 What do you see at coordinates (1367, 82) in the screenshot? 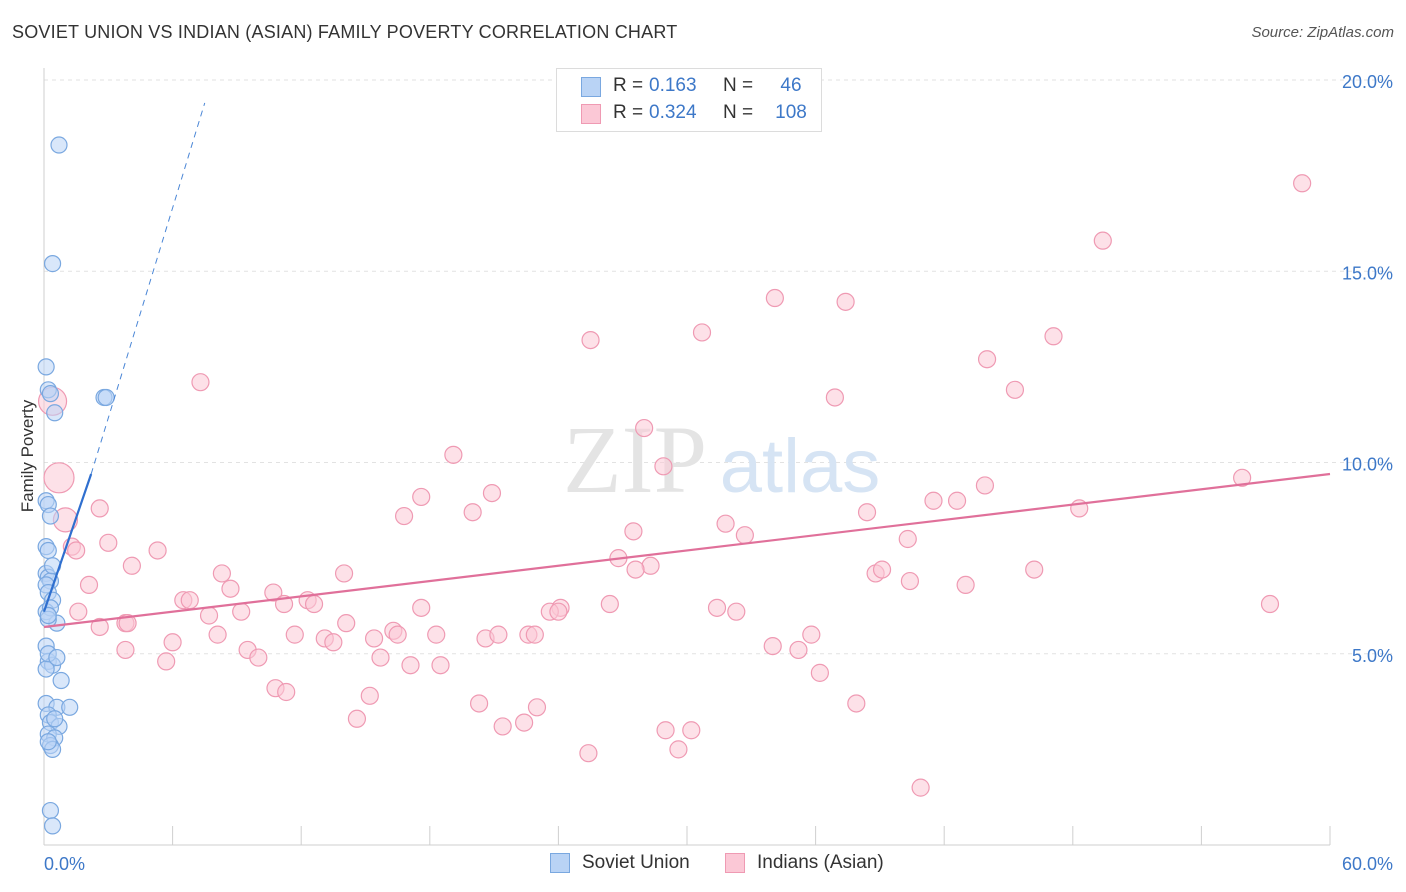
I see `y-tick-label: 20.0%` at bounding box center [1367, 82].